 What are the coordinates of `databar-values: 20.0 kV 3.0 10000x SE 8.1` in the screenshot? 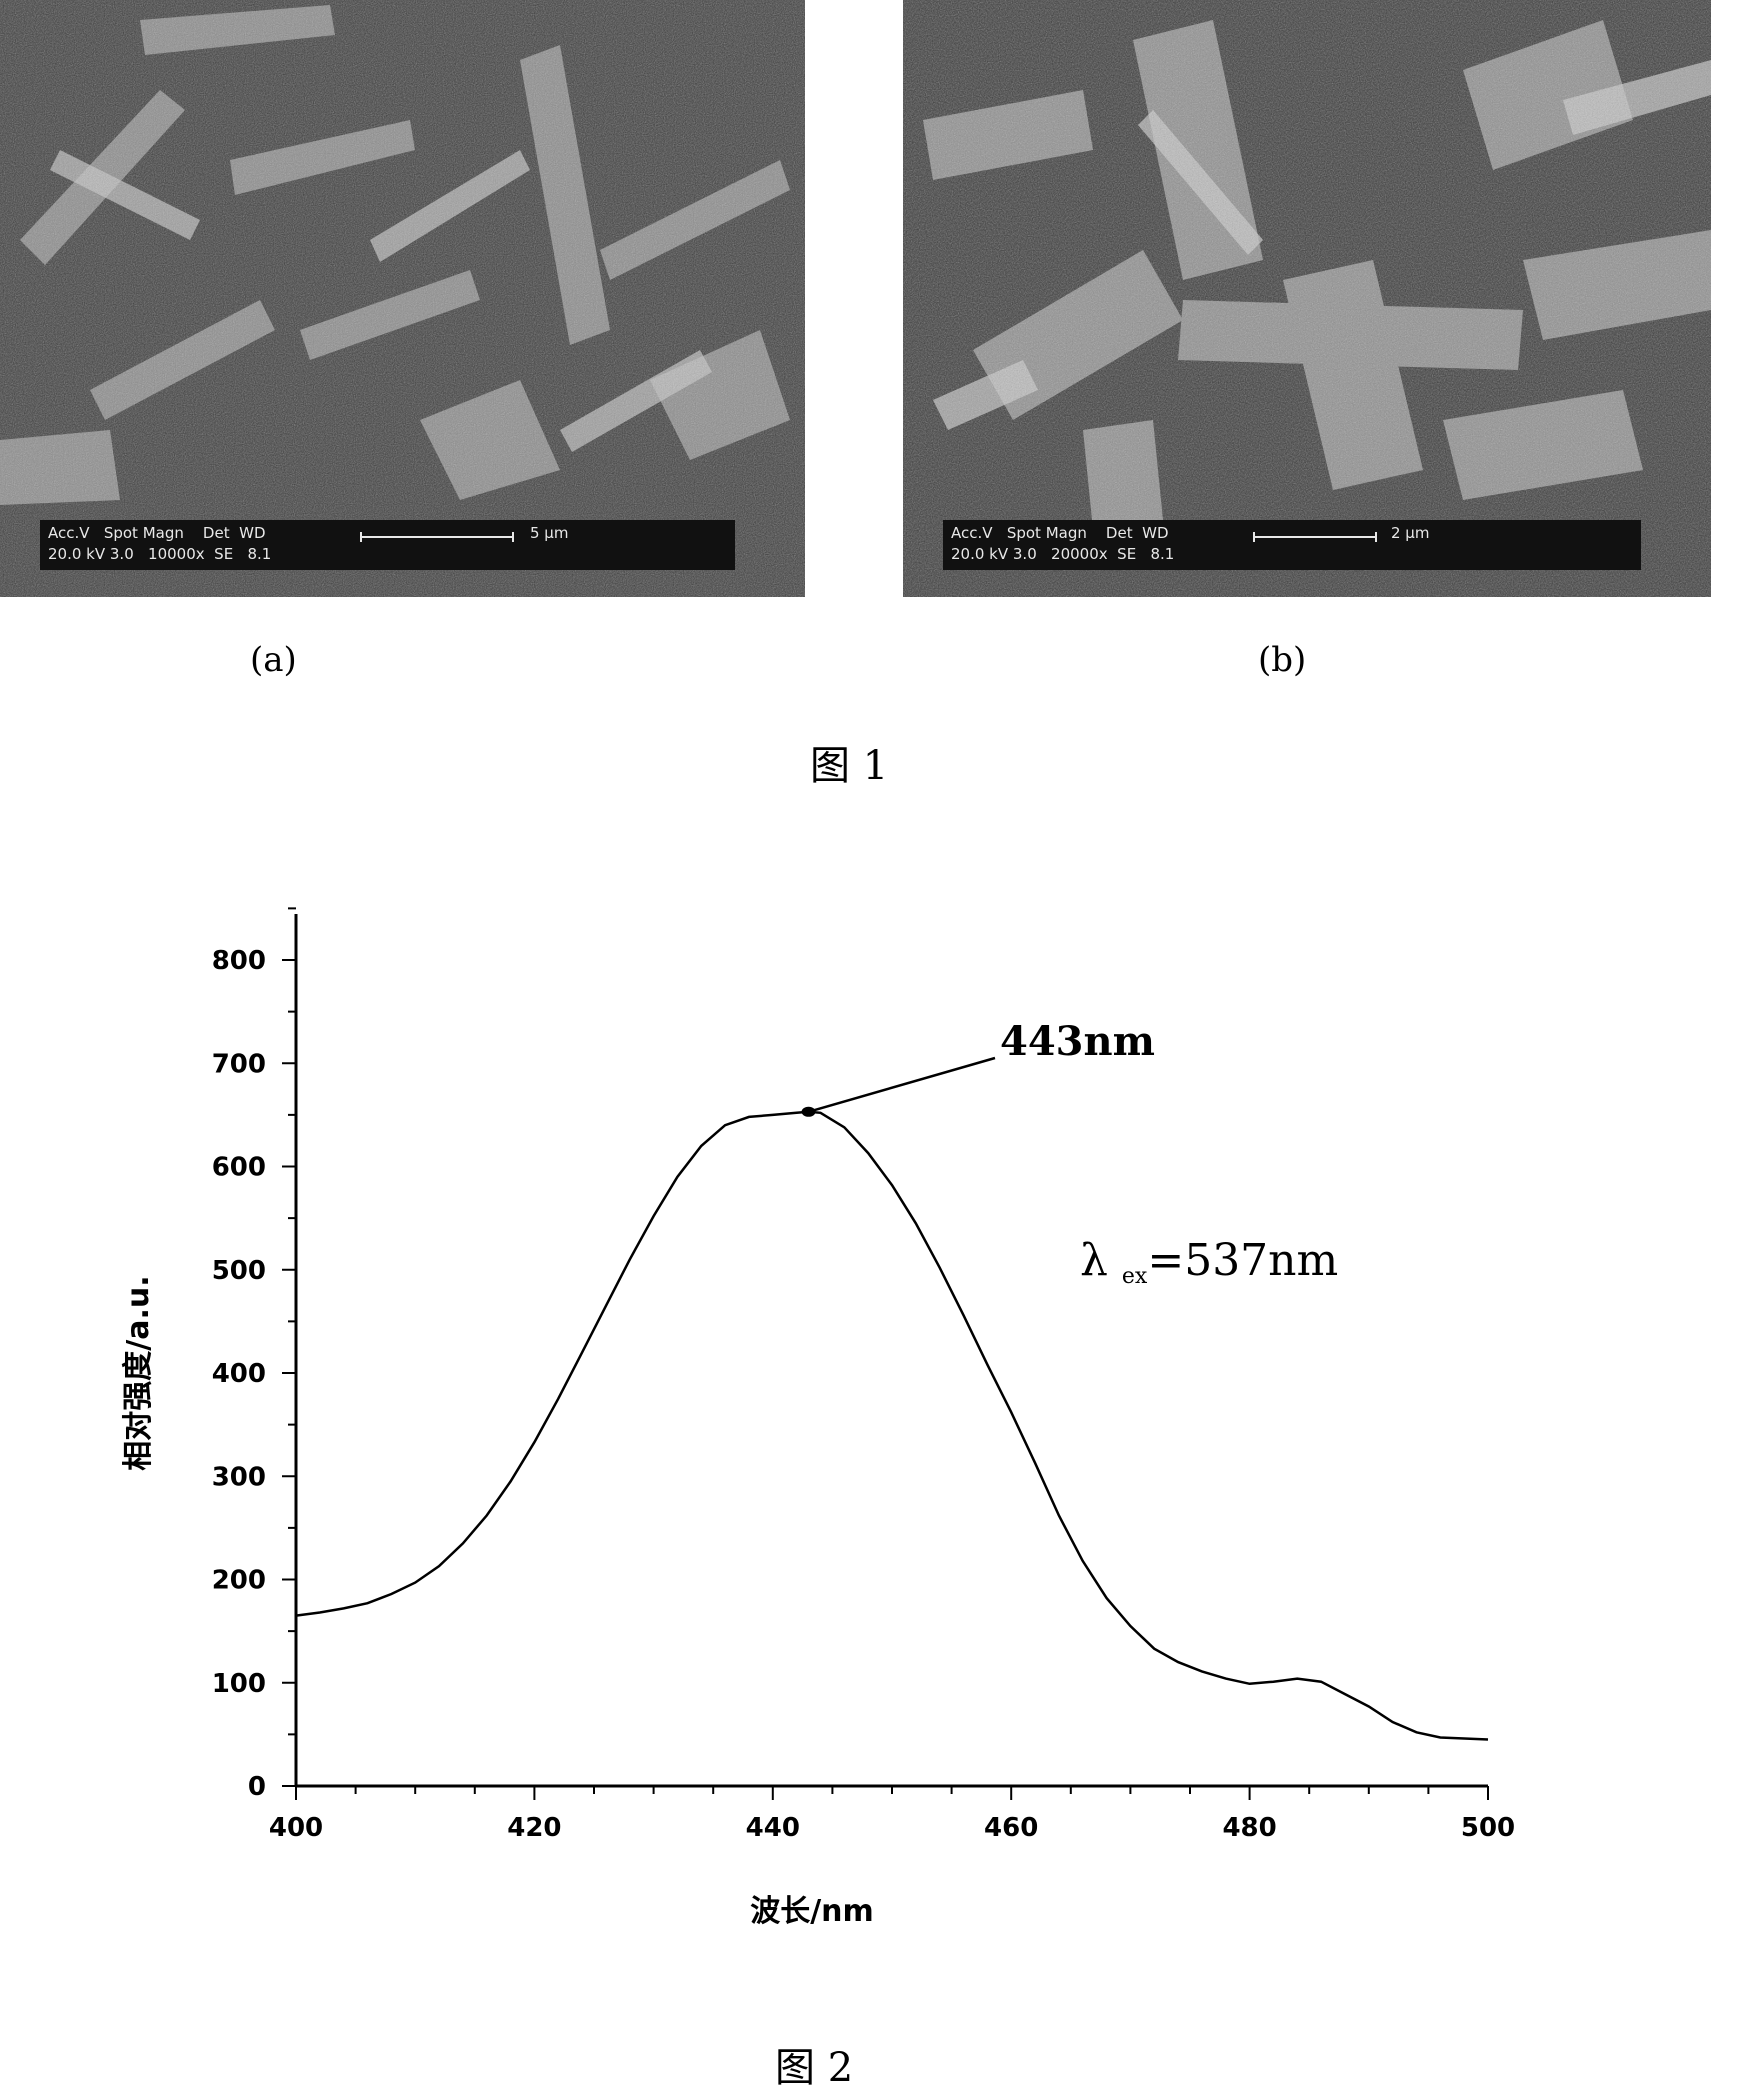 It's located at (159, 554).